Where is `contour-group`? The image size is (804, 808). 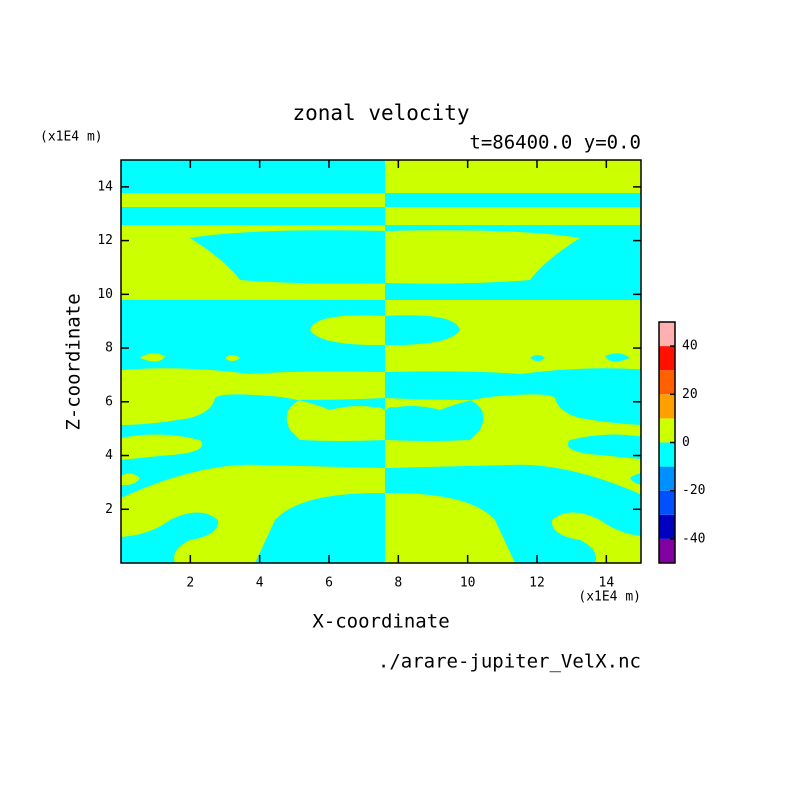
contour-group is located at coordinates (513, 378).